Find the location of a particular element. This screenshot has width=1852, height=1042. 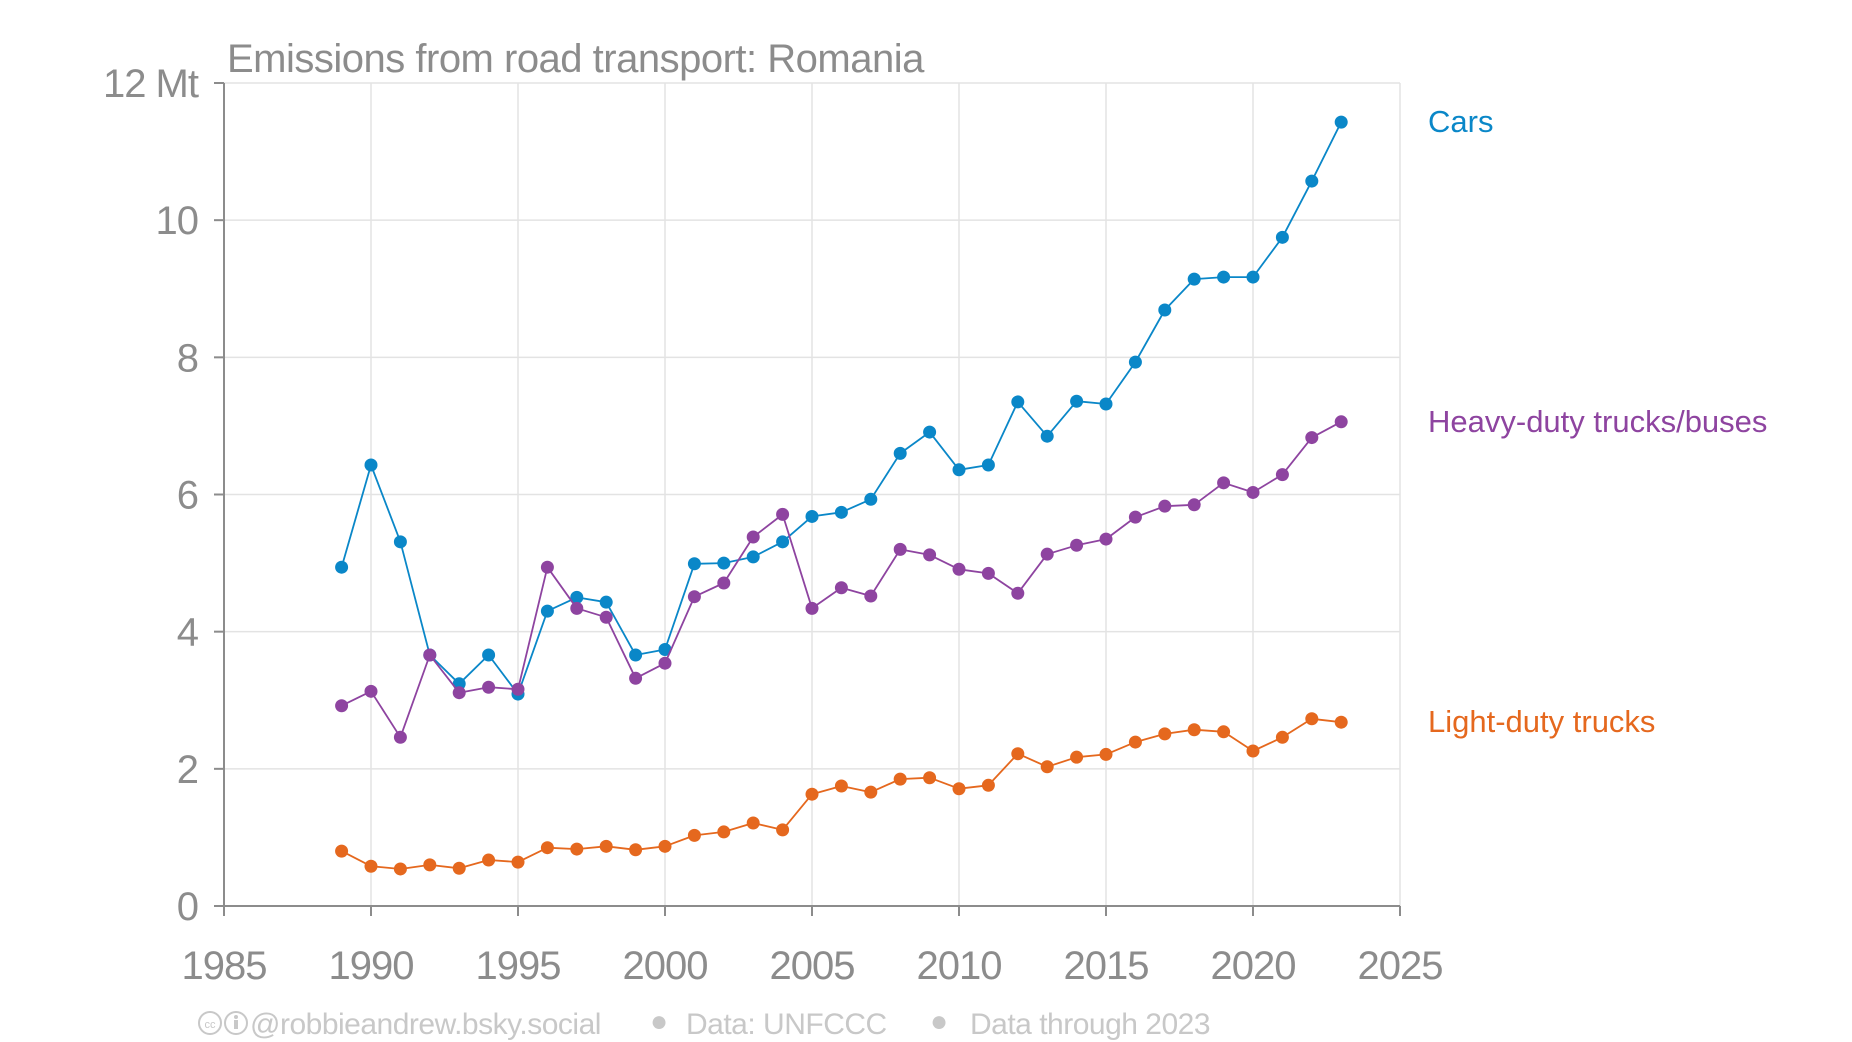

cc-license-icon: cc is located at coordinates (210, 1023).